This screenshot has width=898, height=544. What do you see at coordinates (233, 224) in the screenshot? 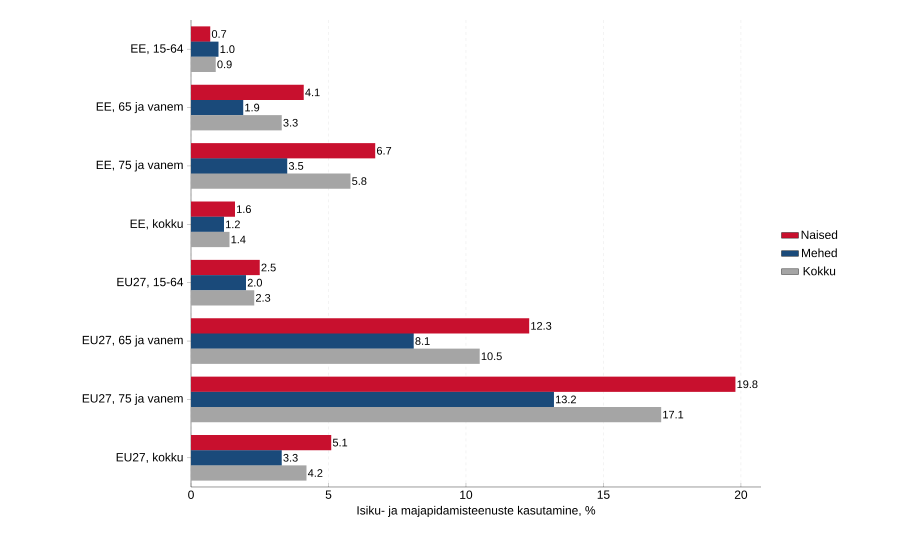
I see `data-label: 1.2` at bounding box center [233, 224].